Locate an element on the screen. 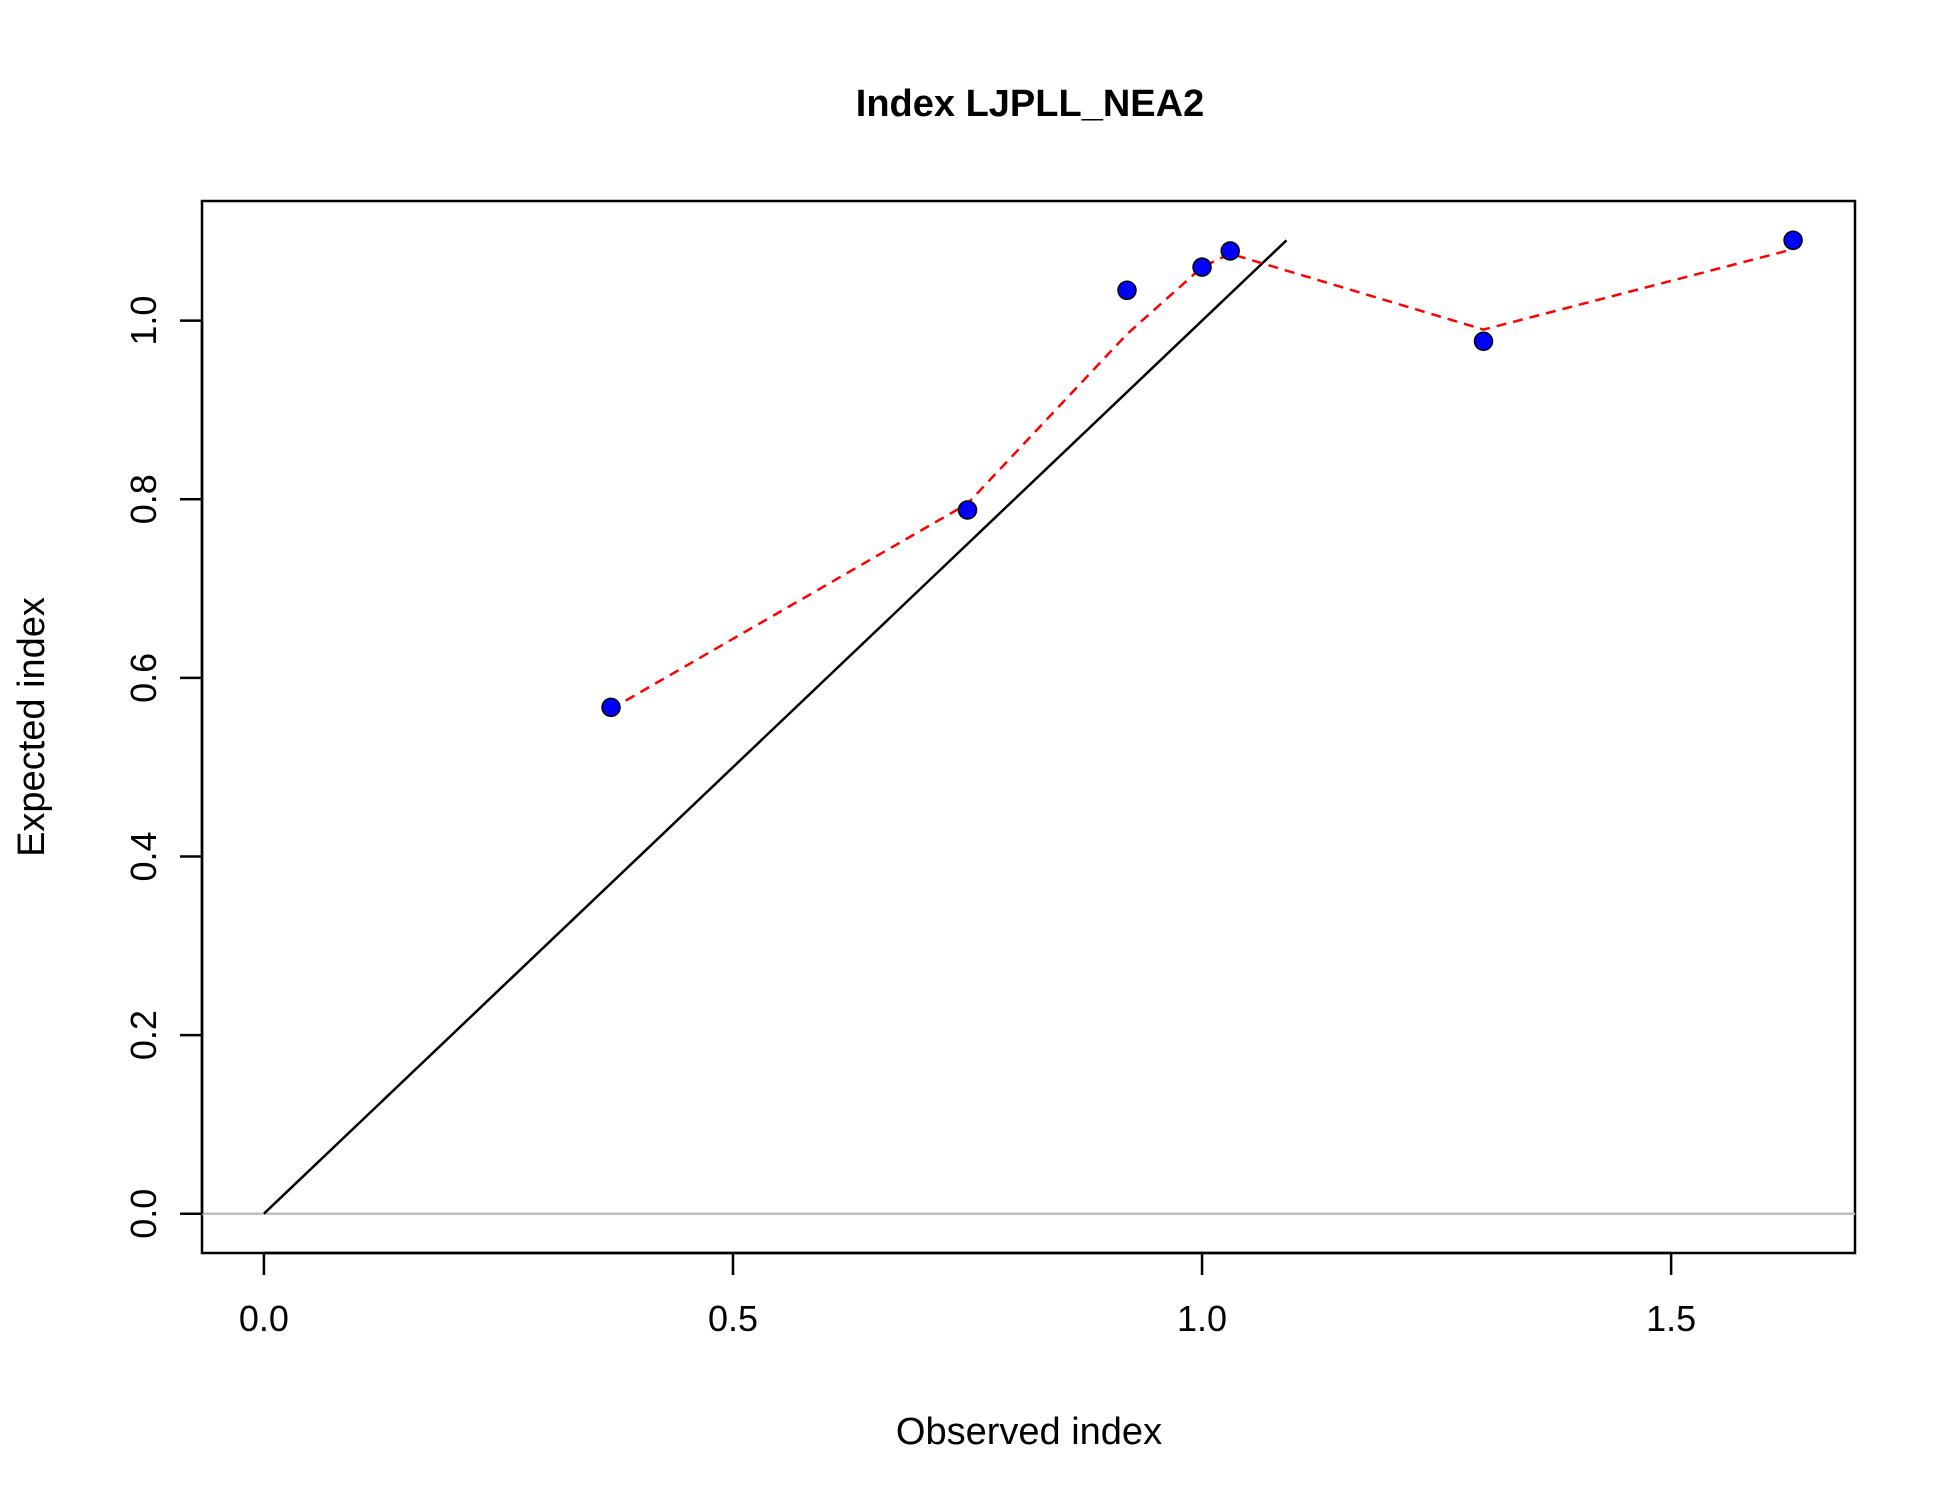  y-axis: 0.0 0.2 0.4 0.6 0.8 1.0 is located at coordinates (163, 767).